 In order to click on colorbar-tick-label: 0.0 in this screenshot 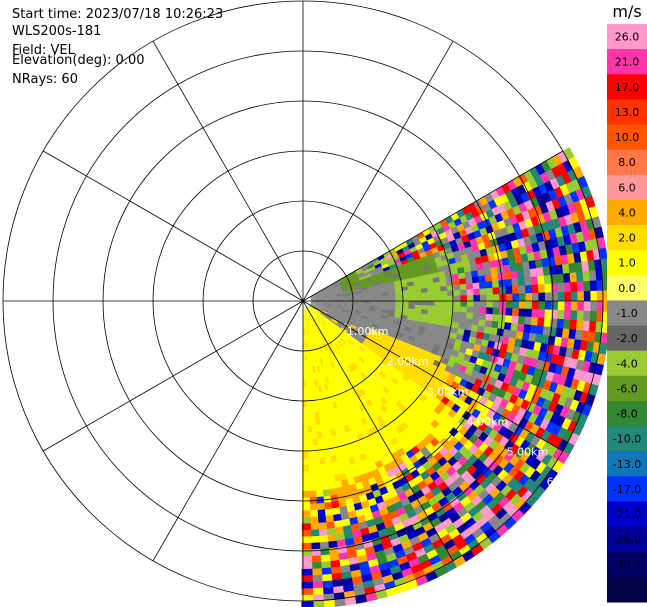, I will do `click(627, 288)`.